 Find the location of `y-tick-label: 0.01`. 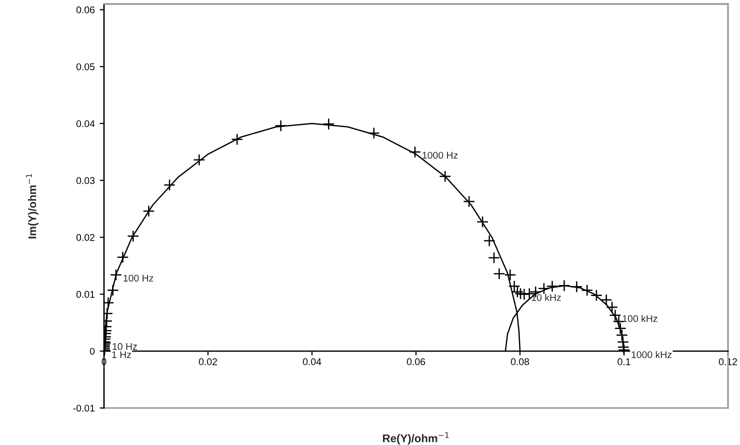

y-tick-label: 0.01 is located at coordinates (85, 294).